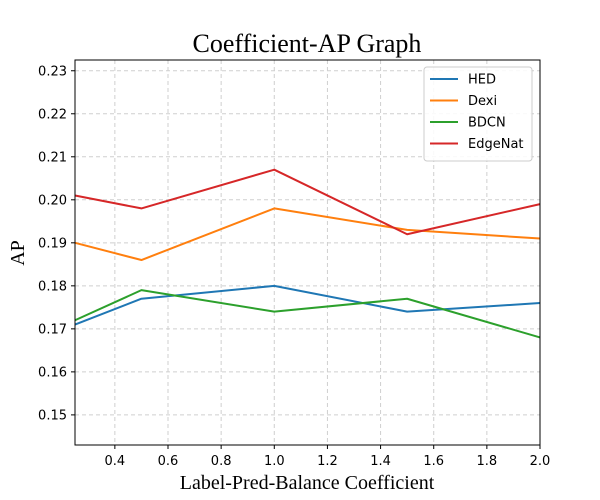 Image resolution: width=600 pixels, height=500 pixels. What do you see at coordinates (18, 253) in the screenshot?
I see `y-axis-label: AP` at bounding box center [18, 253].